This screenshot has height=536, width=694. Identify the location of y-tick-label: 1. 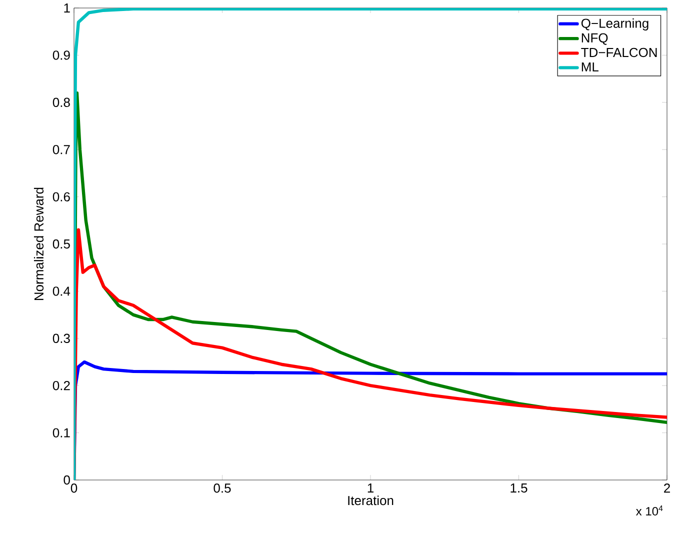
(67, 8).